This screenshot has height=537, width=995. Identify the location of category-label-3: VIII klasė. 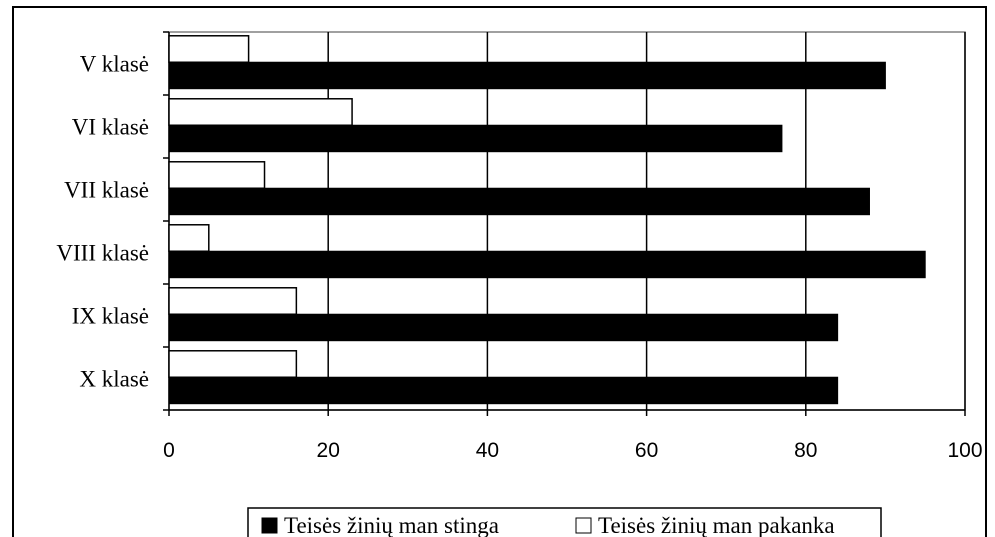
(102, 253).